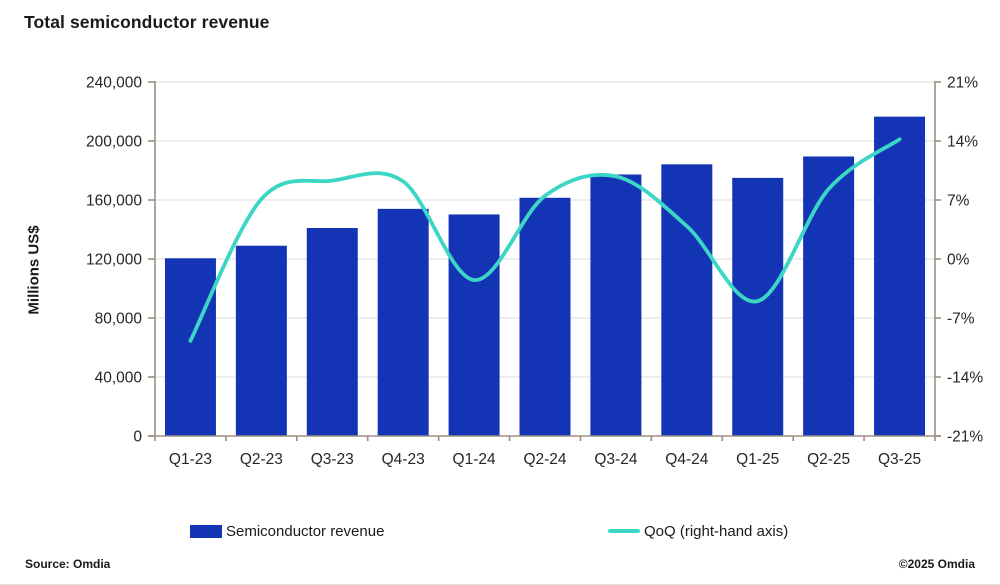 This screenshot has width=1000, height=585. Describe the element at coordinates (962, 142) in the screenshot. I see `y-tick-right-1: 14%` at that location.